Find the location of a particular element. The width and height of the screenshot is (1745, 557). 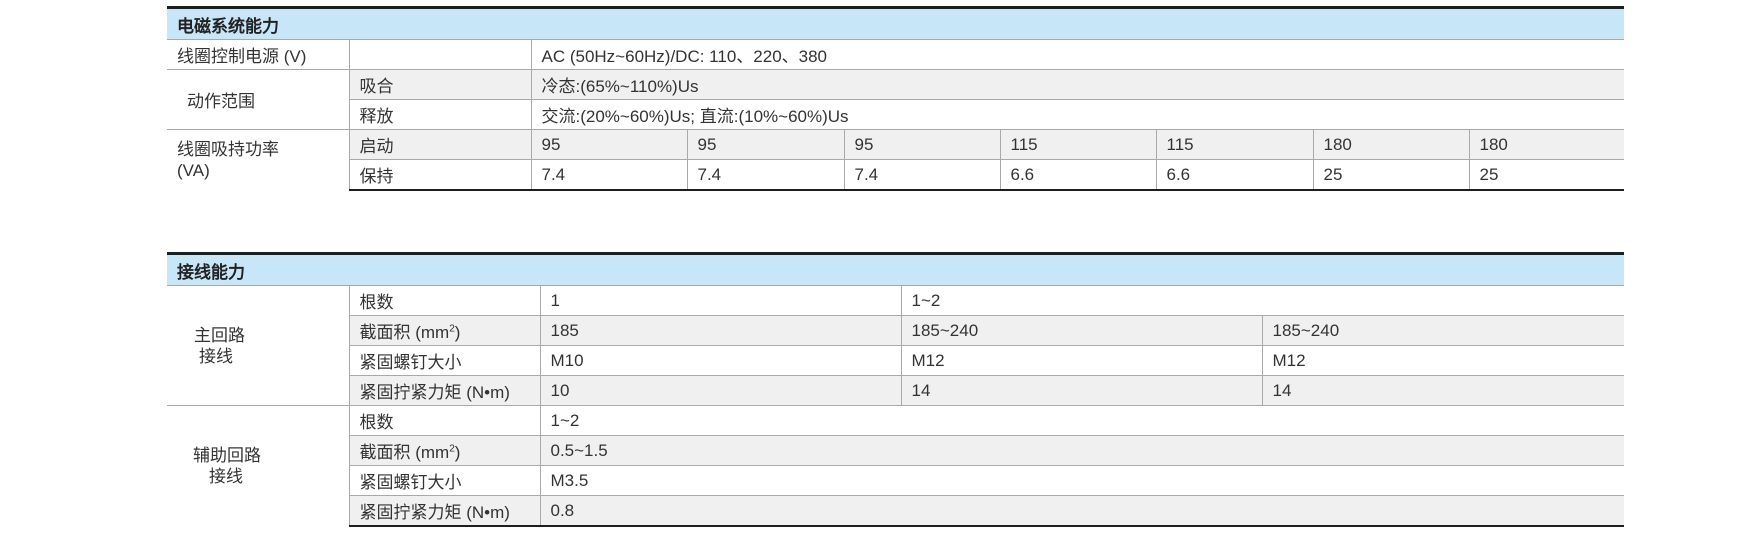

main-circuit-label-line2: 接线 is located at coordinates (216, 356).